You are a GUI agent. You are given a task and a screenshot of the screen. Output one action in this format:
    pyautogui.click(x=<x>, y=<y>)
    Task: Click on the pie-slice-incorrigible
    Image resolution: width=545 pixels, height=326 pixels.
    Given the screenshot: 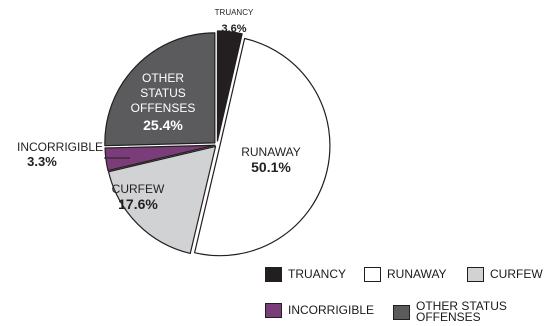 What is the action you would take?
    pyautogui.click(x=160, y=158)
    